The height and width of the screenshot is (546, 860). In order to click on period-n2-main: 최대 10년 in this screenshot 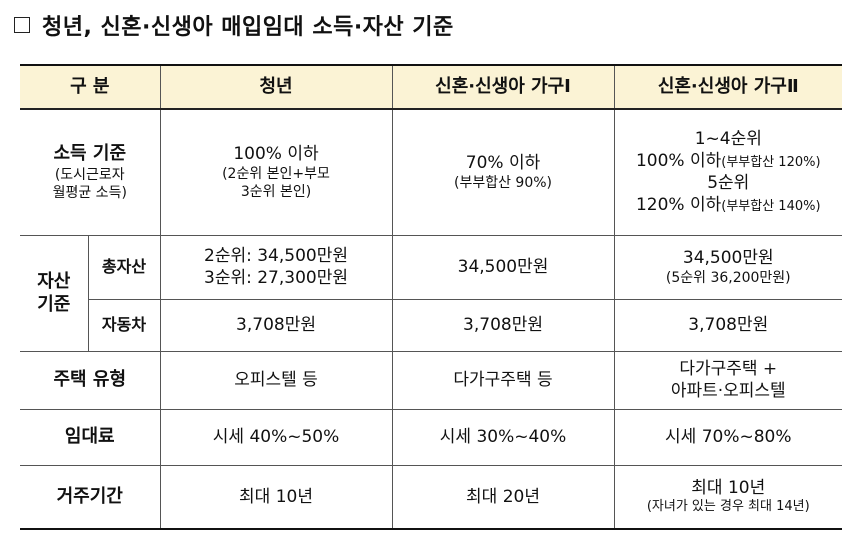, I will do `click(728, 488)`.